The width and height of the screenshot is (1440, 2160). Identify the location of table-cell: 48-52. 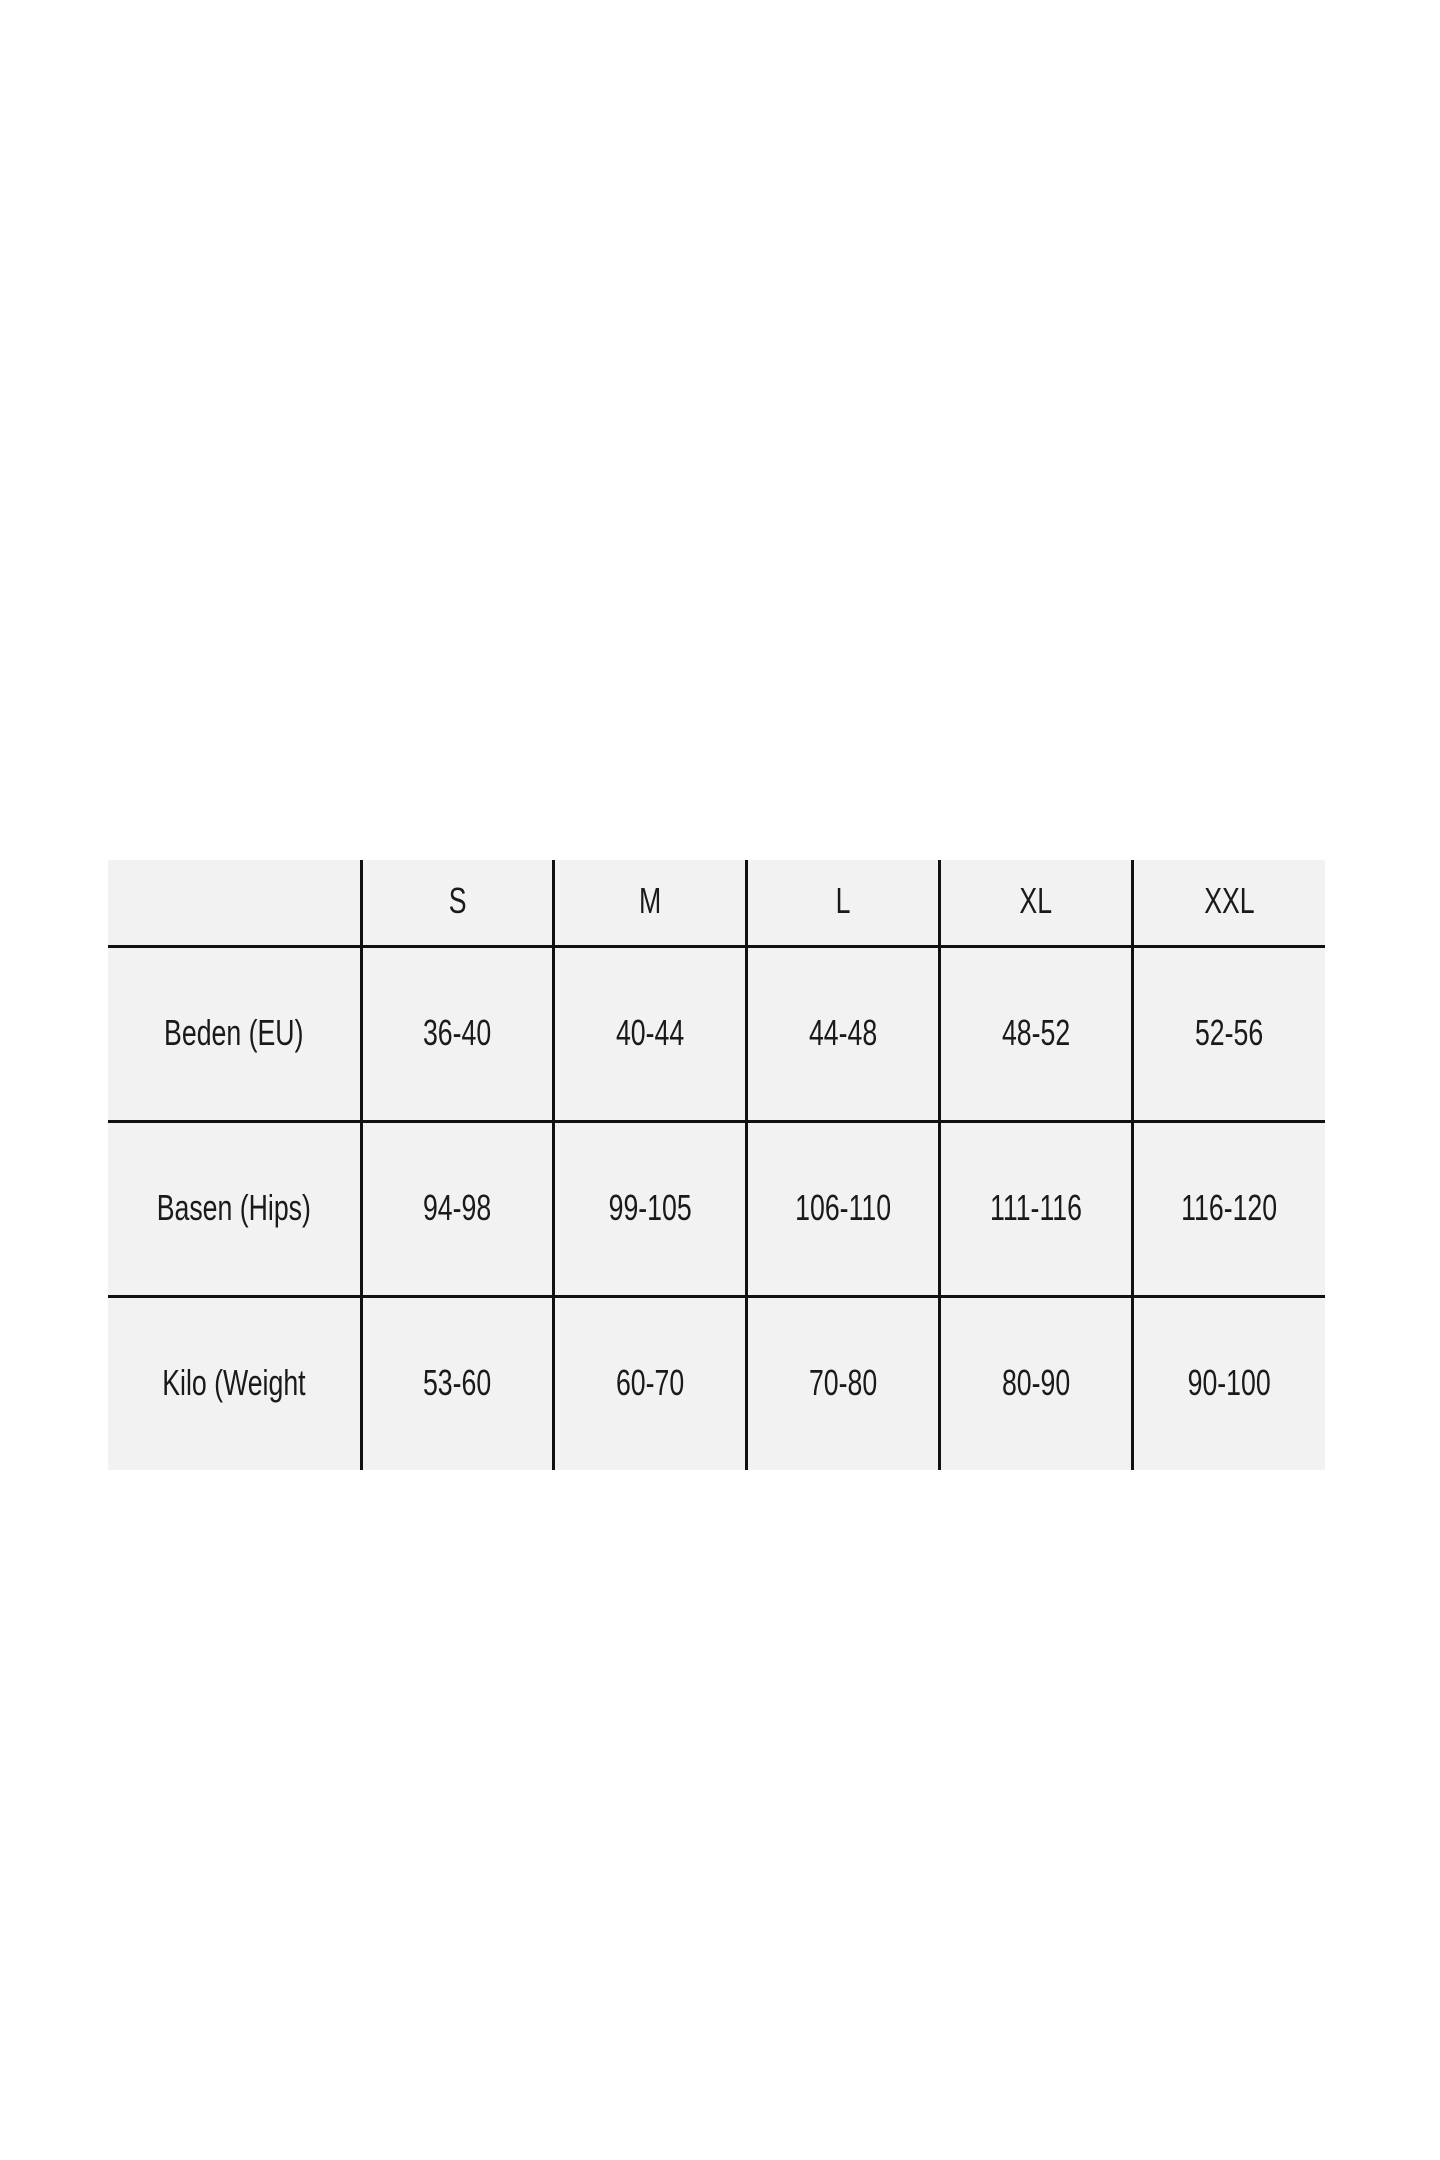
(1035, 1033).